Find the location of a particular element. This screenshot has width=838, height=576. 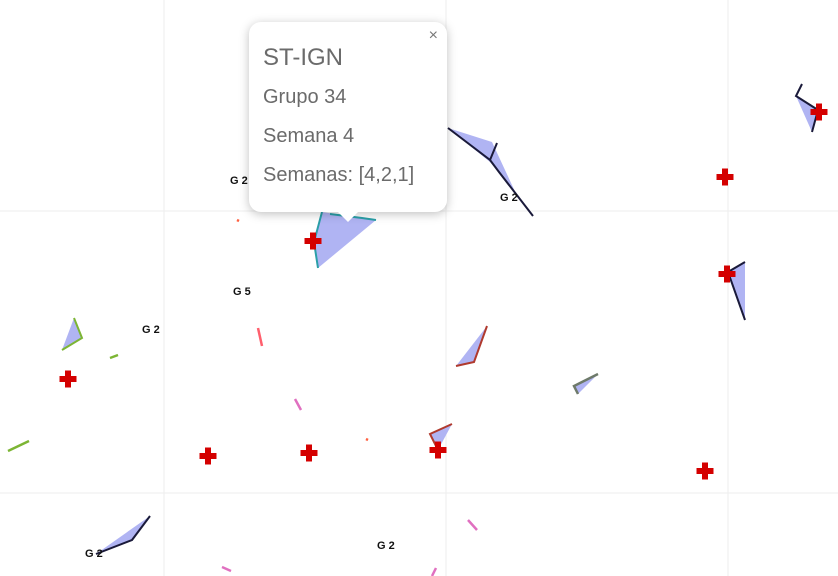

popup-title: ST-IGN is located at coordinates (303, 57).